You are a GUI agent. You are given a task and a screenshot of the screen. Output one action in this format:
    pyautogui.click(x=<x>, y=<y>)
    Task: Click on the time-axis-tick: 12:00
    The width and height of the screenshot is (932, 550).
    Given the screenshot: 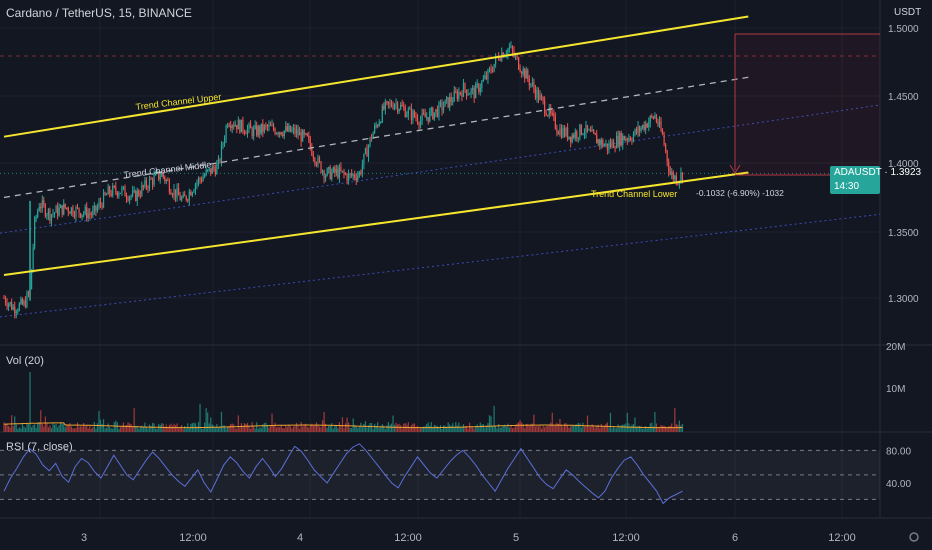 What is the action you would take?
    pyautogui.click(x=626, y=538)
    